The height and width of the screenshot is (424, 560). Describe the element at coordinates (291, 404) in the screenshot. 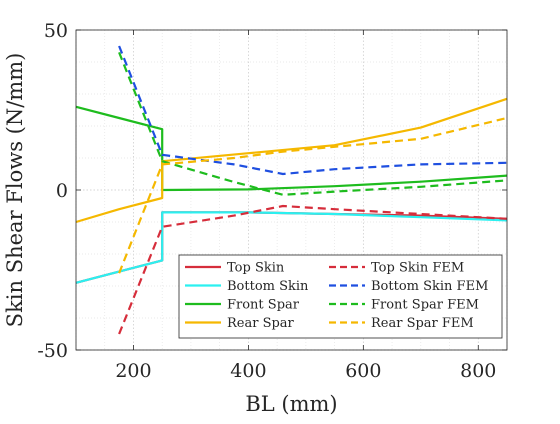

I see `x-axis-title: BL (mm)` at that location.